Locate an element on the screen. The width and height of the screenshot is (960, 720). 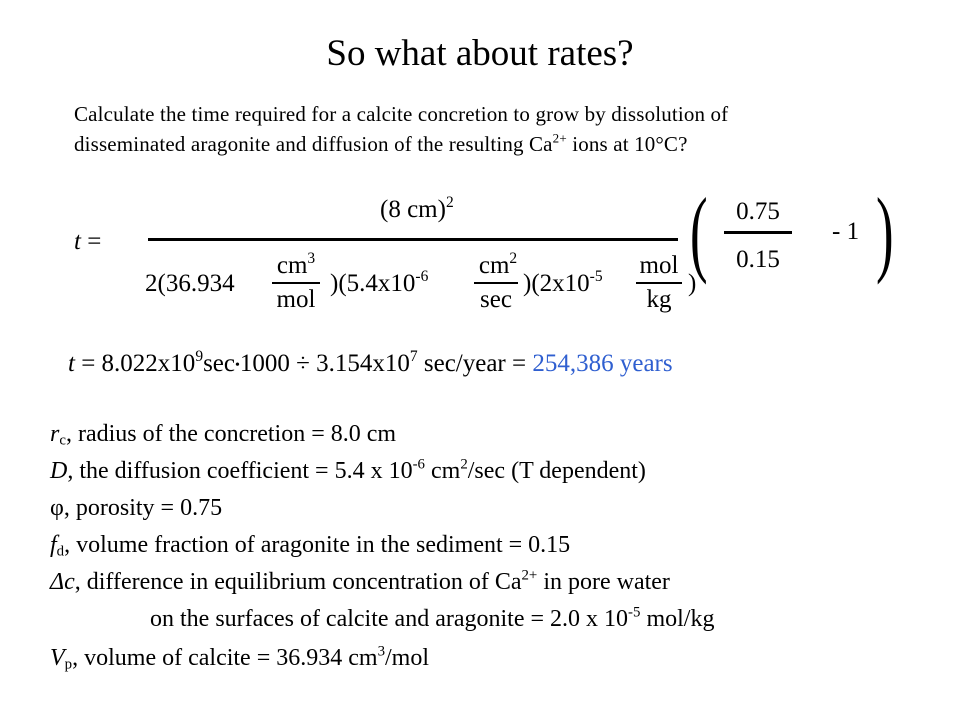
page-title: So what about rates? is located at coordinates (480, 53).